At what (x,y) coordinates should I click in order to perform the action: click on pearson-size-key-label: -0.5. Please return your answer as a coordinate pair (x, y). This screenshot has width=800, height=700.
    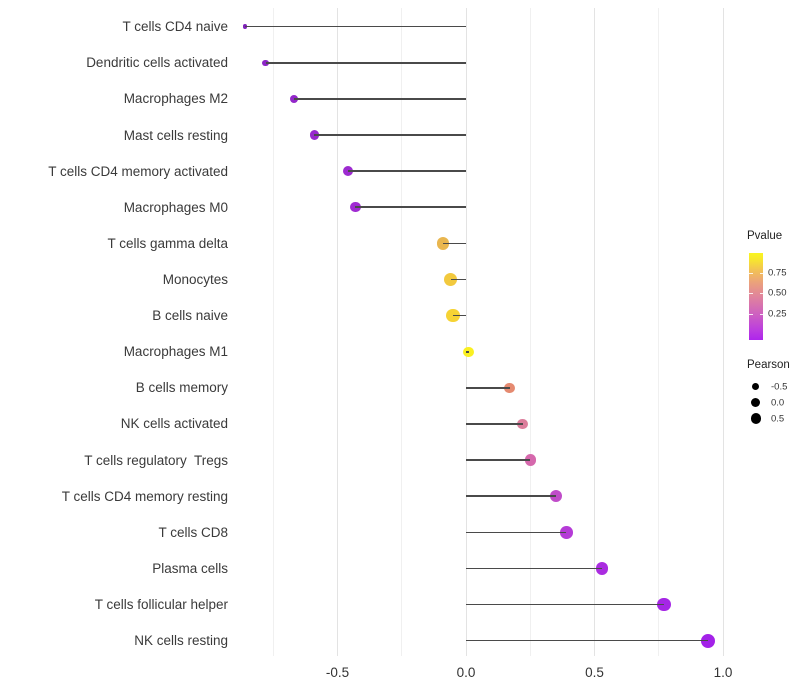
    Looking at the image, I should click on (779, 386).